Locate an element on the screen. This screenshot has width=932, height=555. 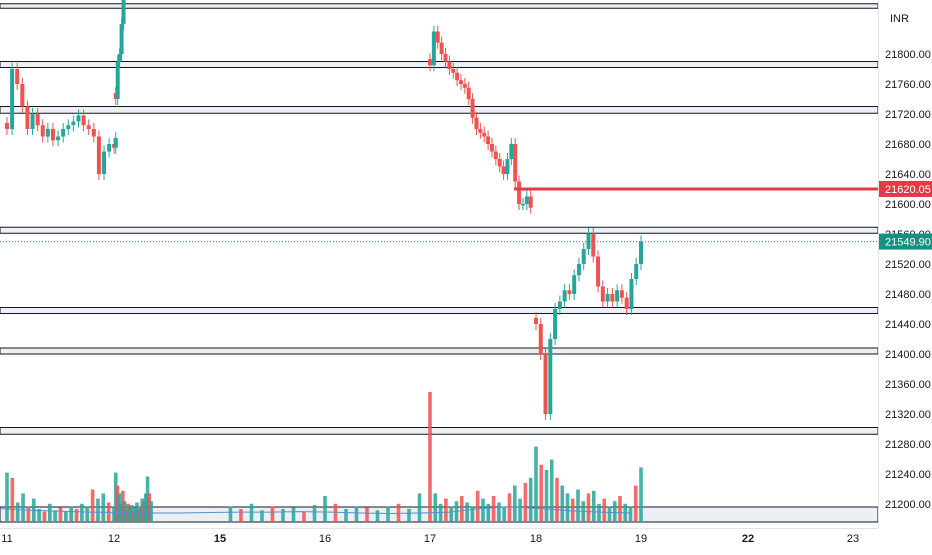
x-tick-label: 12 is located at coordinates (114, 539).